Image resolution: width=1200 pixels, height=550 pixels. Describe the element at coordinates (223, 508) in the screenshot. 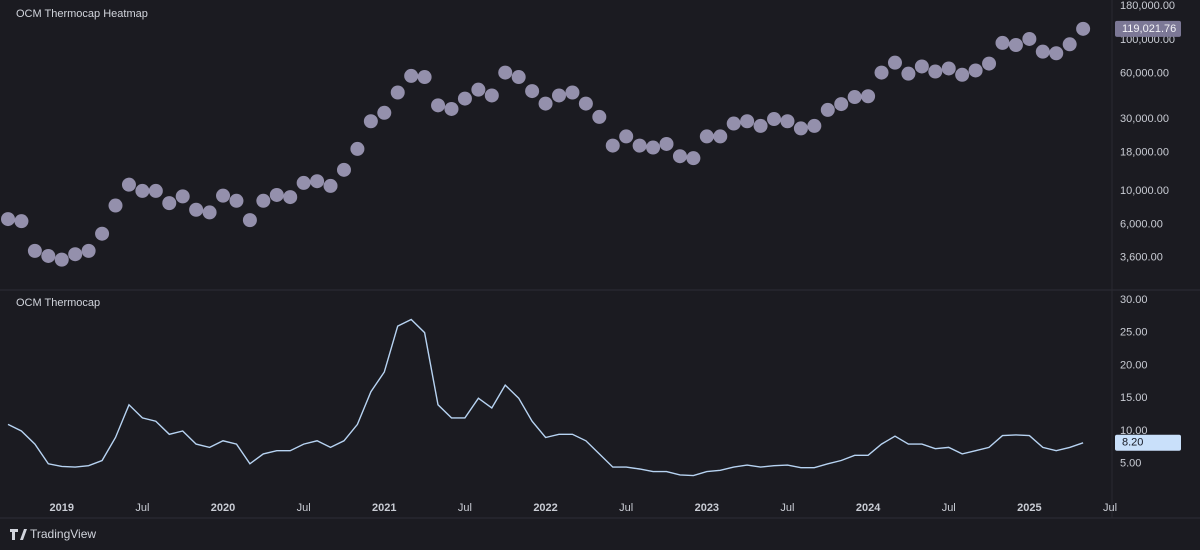

I see `x-tick-label: 2020` at that location.